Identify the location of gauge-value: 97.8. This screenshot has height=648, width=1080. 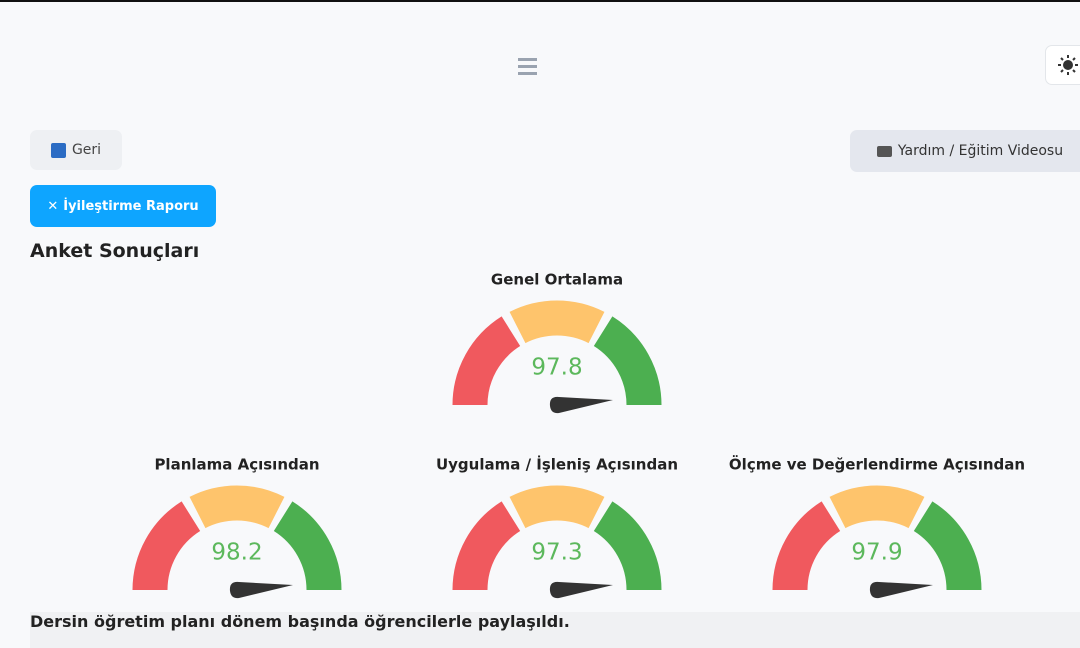
(556, 368).